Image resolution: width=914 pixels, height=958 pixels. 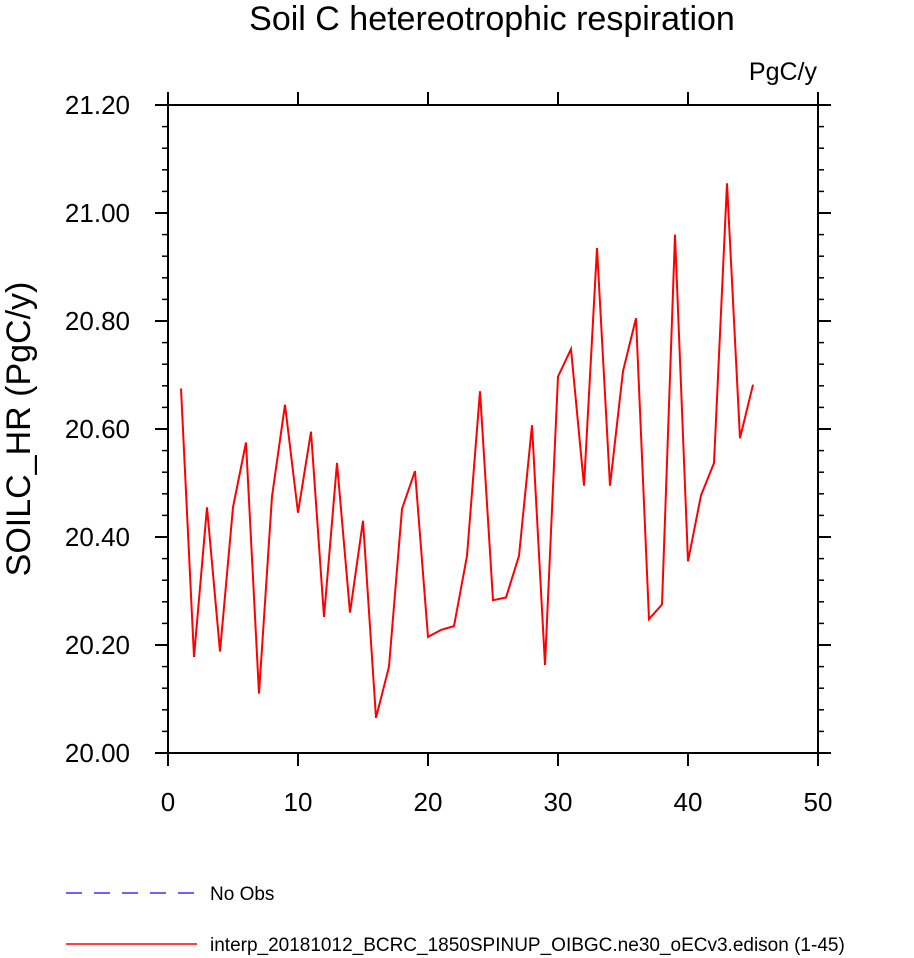 What do you see at coordinates (242, 894) in the screenshot?
I see `legend-entry-label: No Obs` at bounding box center [242, 894].